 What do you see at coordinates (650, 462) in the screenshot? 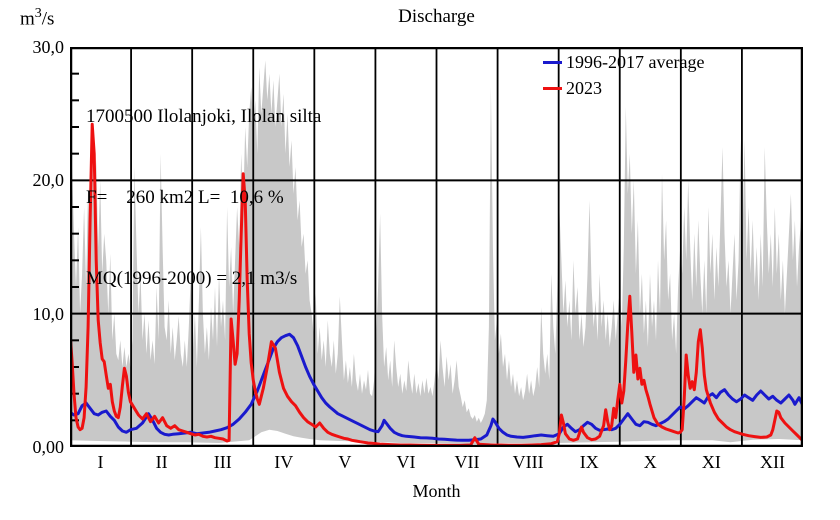
I see `month-label-X: X` at bounding box center [650, 462].